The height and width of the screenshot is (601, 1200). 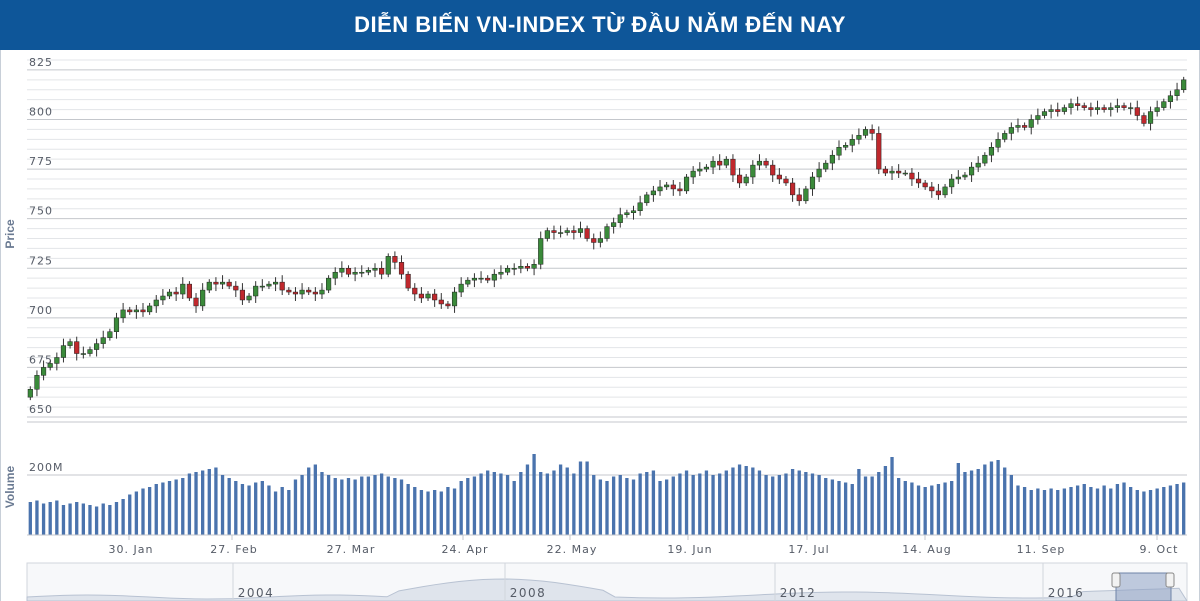 What do you see at coordinates (798, 593) in the screenshot?
I see `navigator-label: 2012` at bounding box center [798, 593].